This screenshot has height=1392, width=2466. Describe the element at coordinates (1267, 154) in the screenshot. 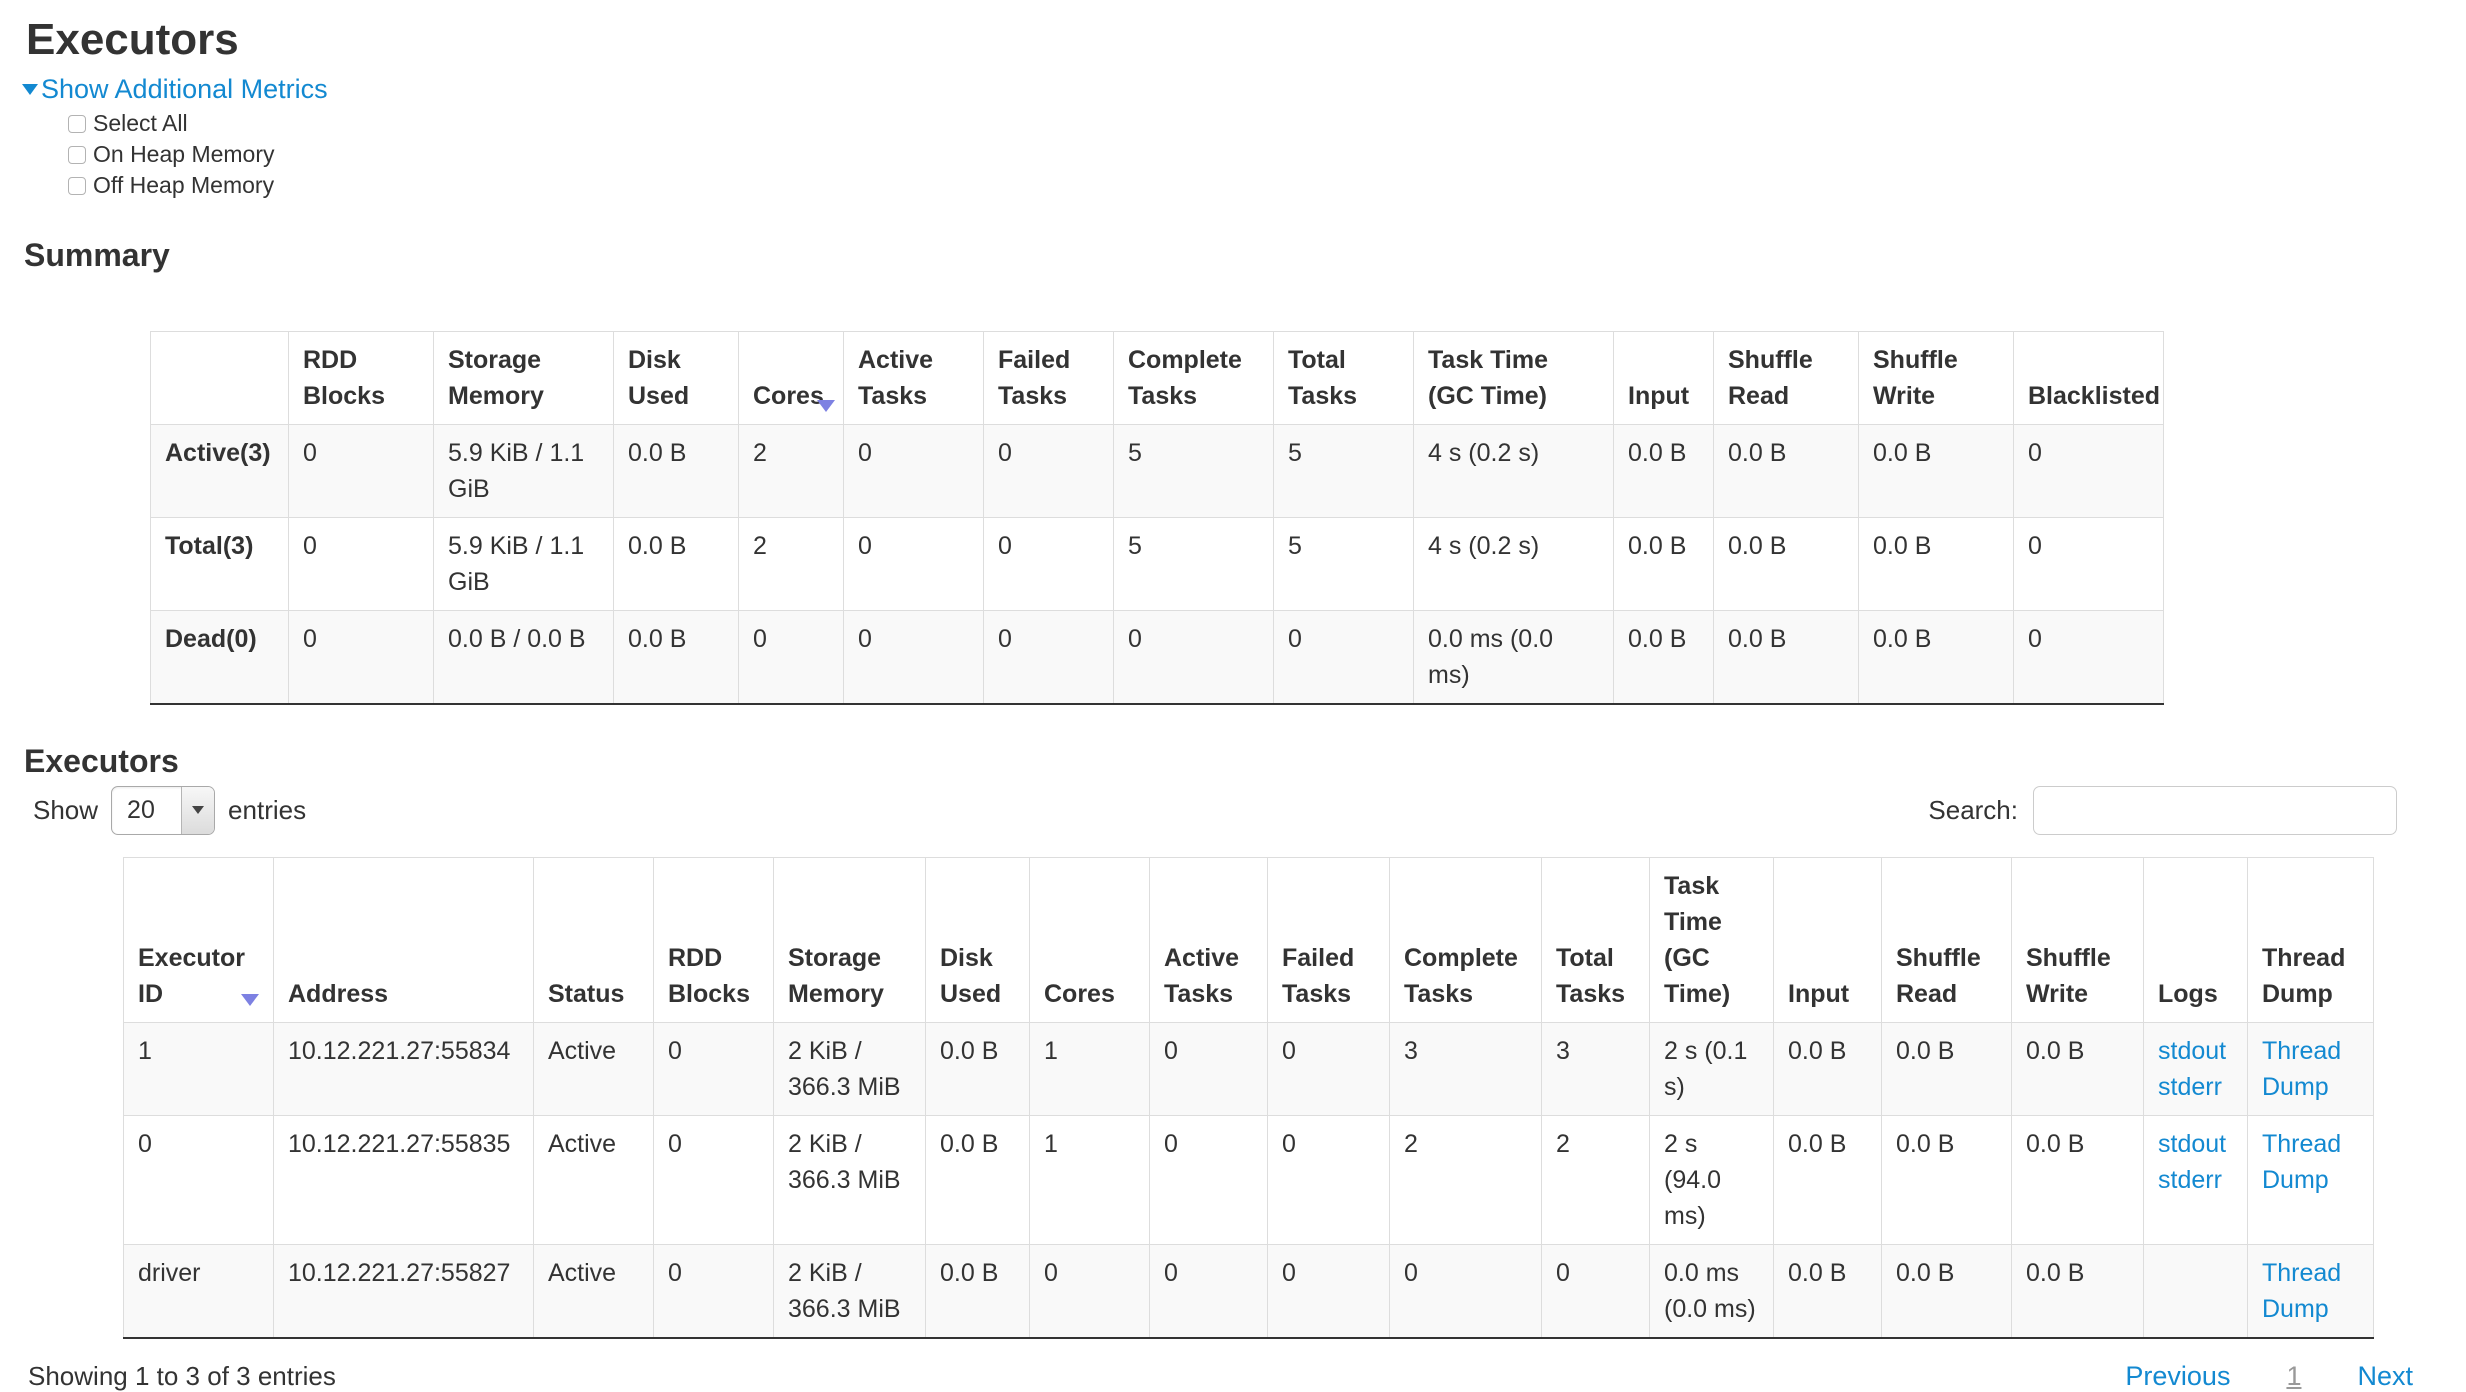

I see `metric-item-on-heap-memory: On Heap Memory` at that location.